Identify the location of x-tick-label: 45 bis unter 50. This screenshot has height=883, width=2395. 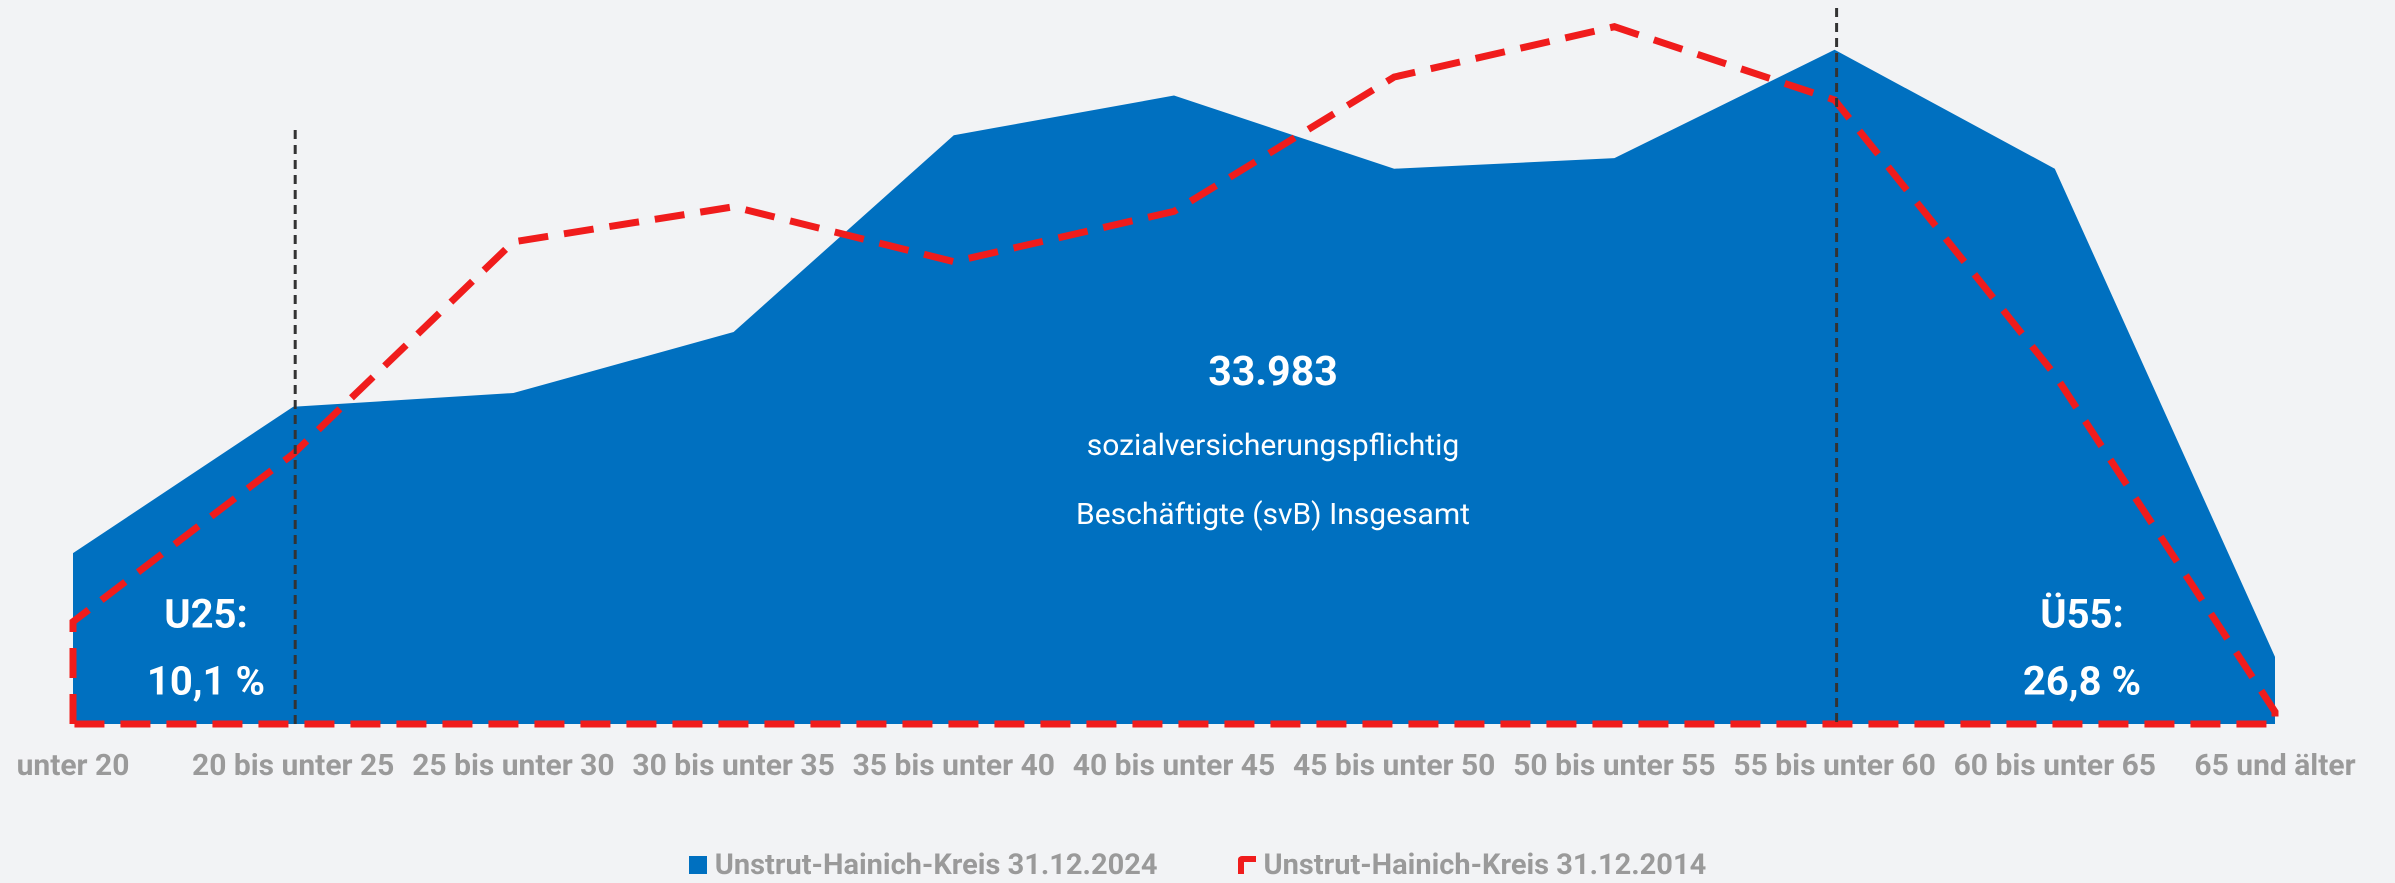
(1394, 765).